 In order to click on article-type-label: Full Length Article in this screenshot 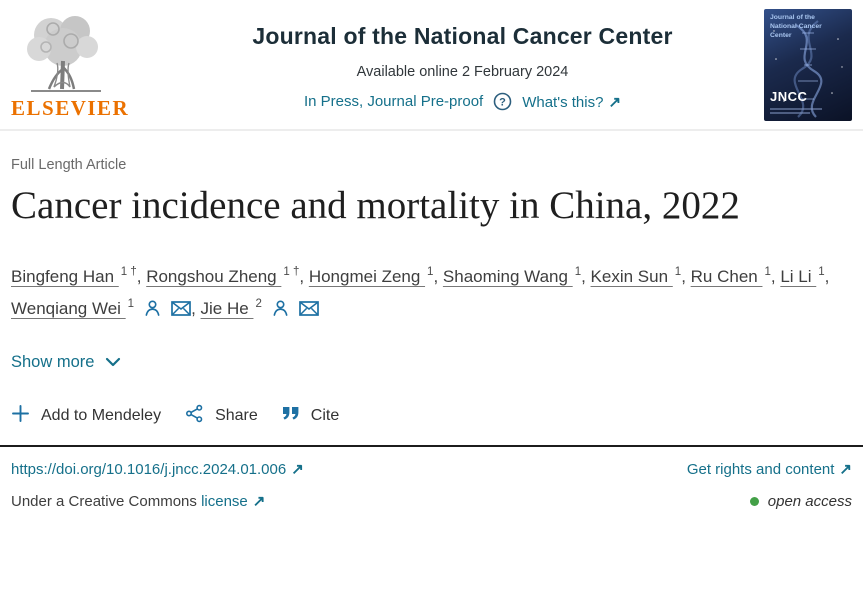, I will do `click(69, 165)`.